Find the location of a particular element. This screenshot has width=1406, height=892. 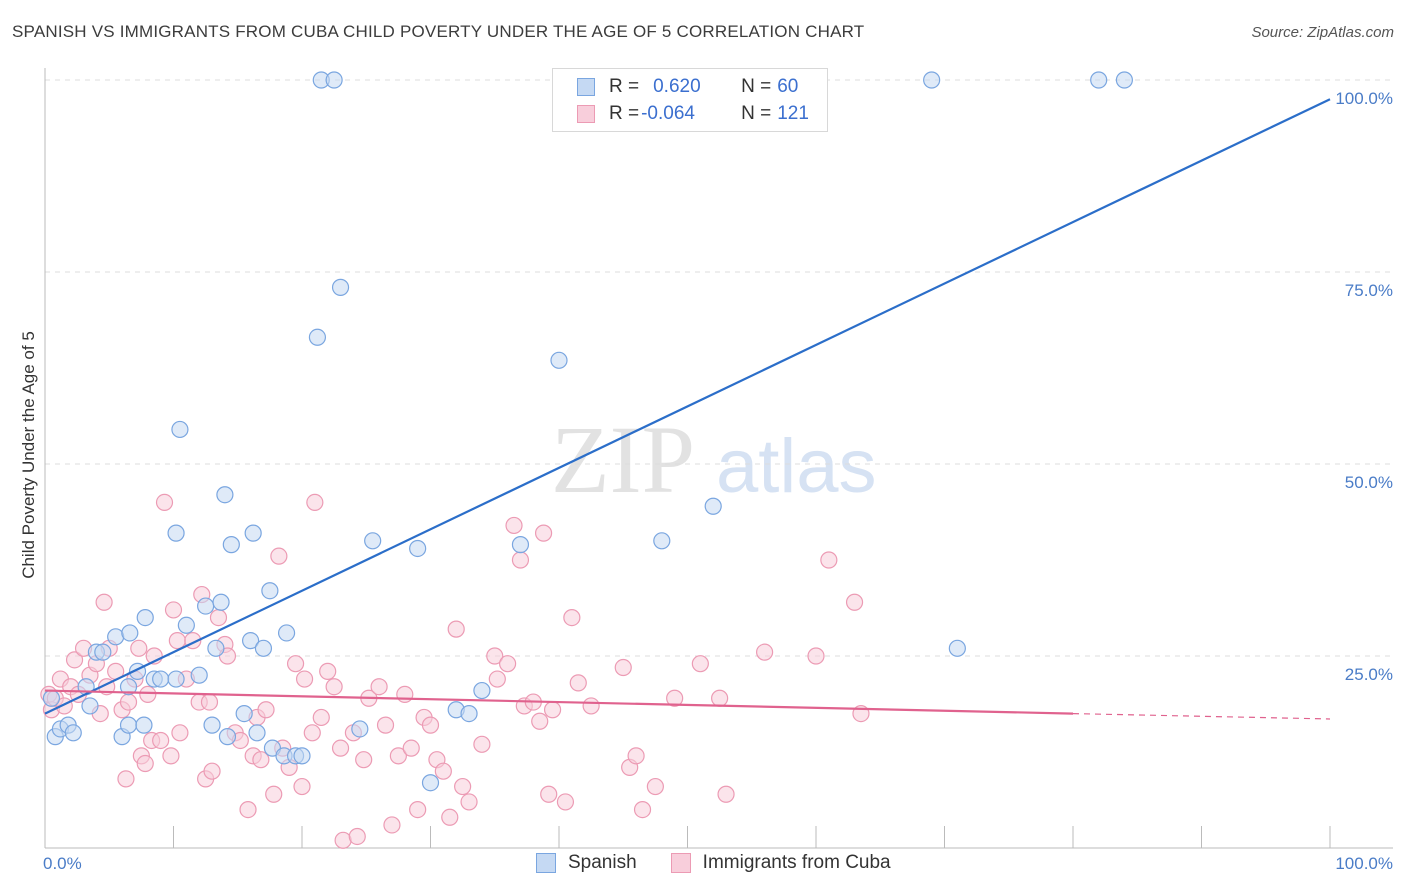

legend-swatch-cuba is located at coordinates (586, 114).